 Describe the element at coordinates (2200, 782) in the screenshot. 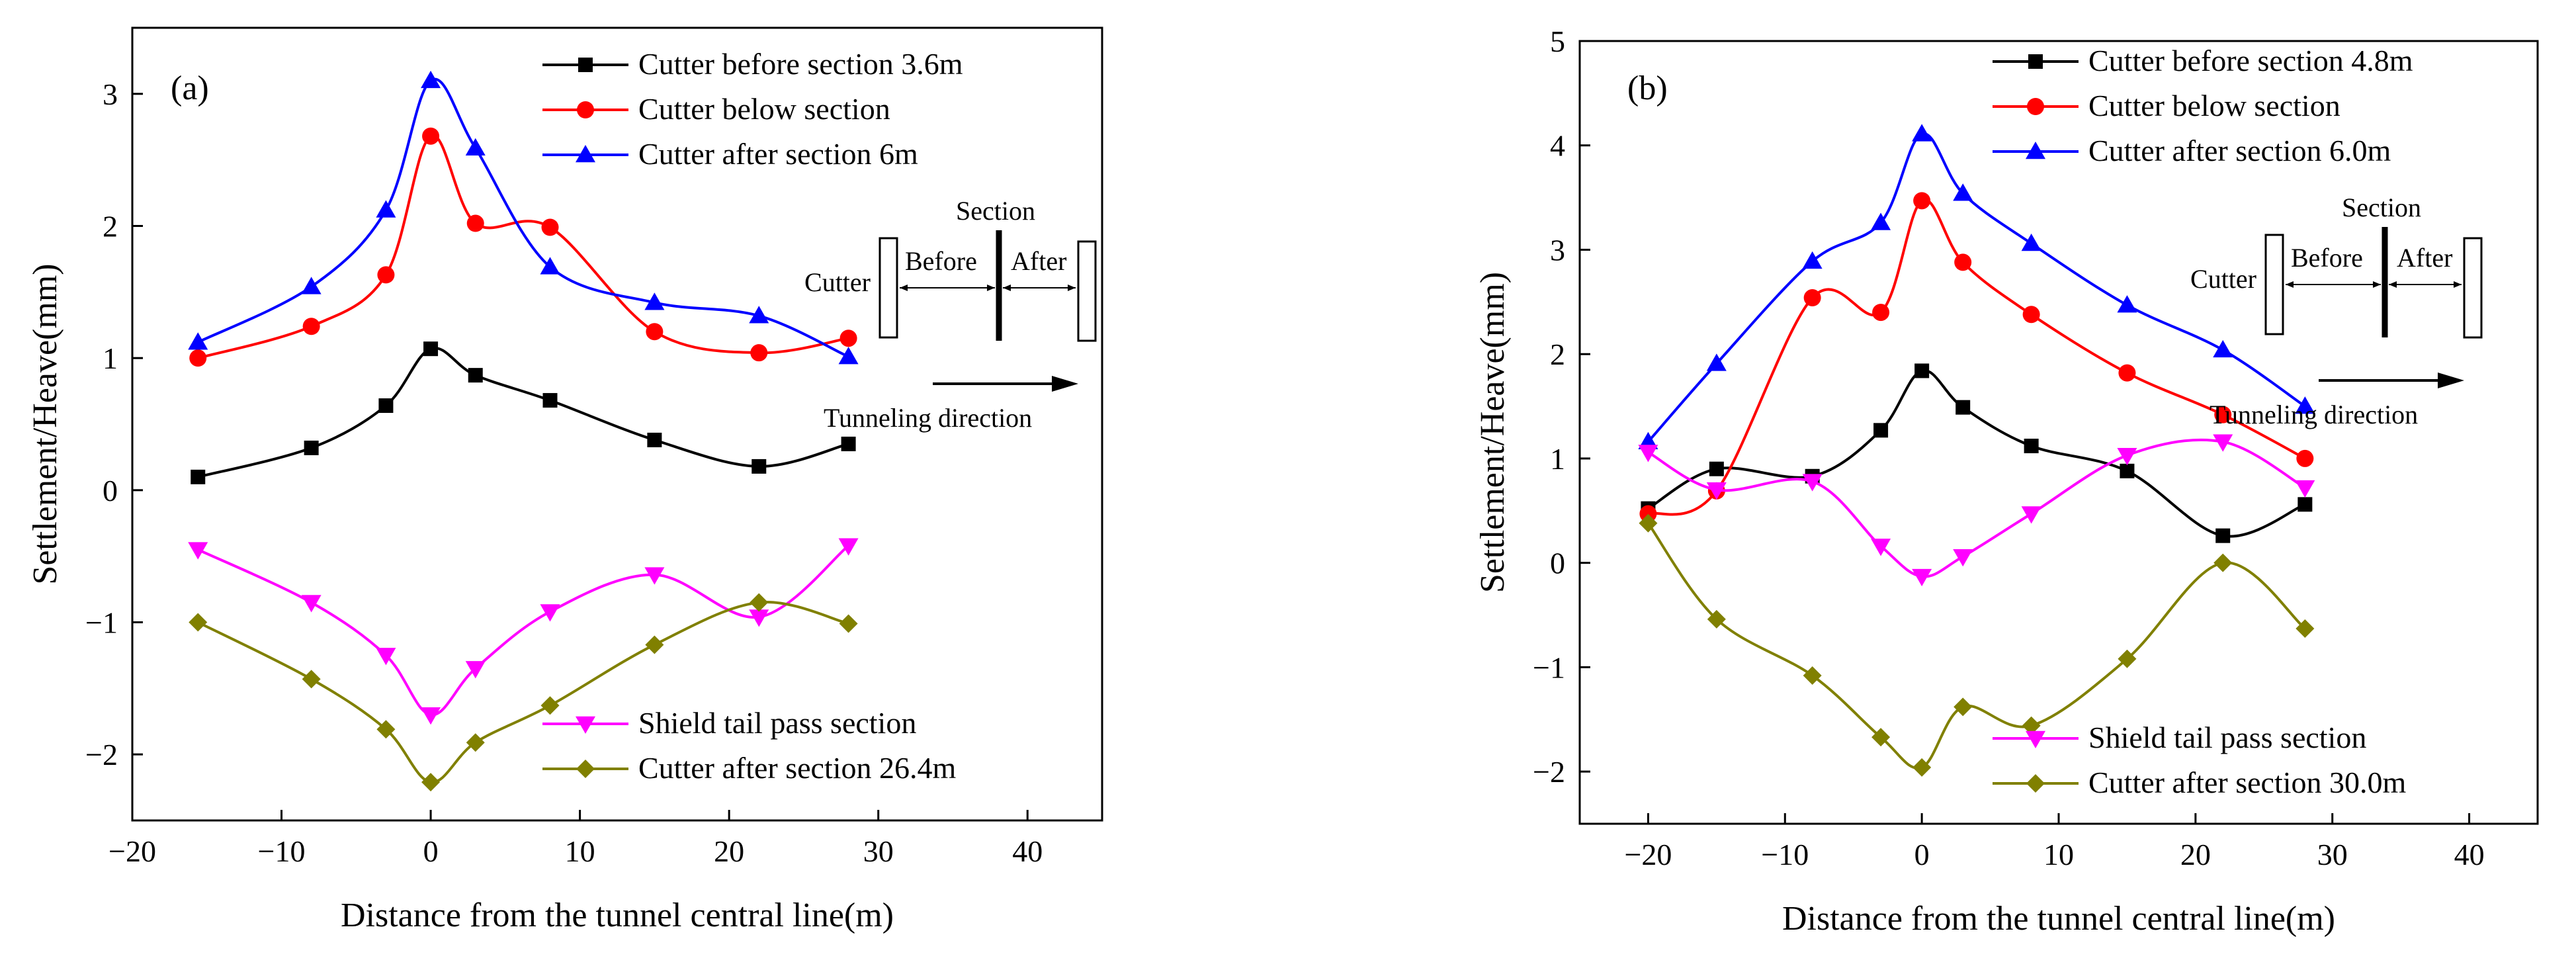

I see `legend-entry: Cutter after section 30.0m` at that location.